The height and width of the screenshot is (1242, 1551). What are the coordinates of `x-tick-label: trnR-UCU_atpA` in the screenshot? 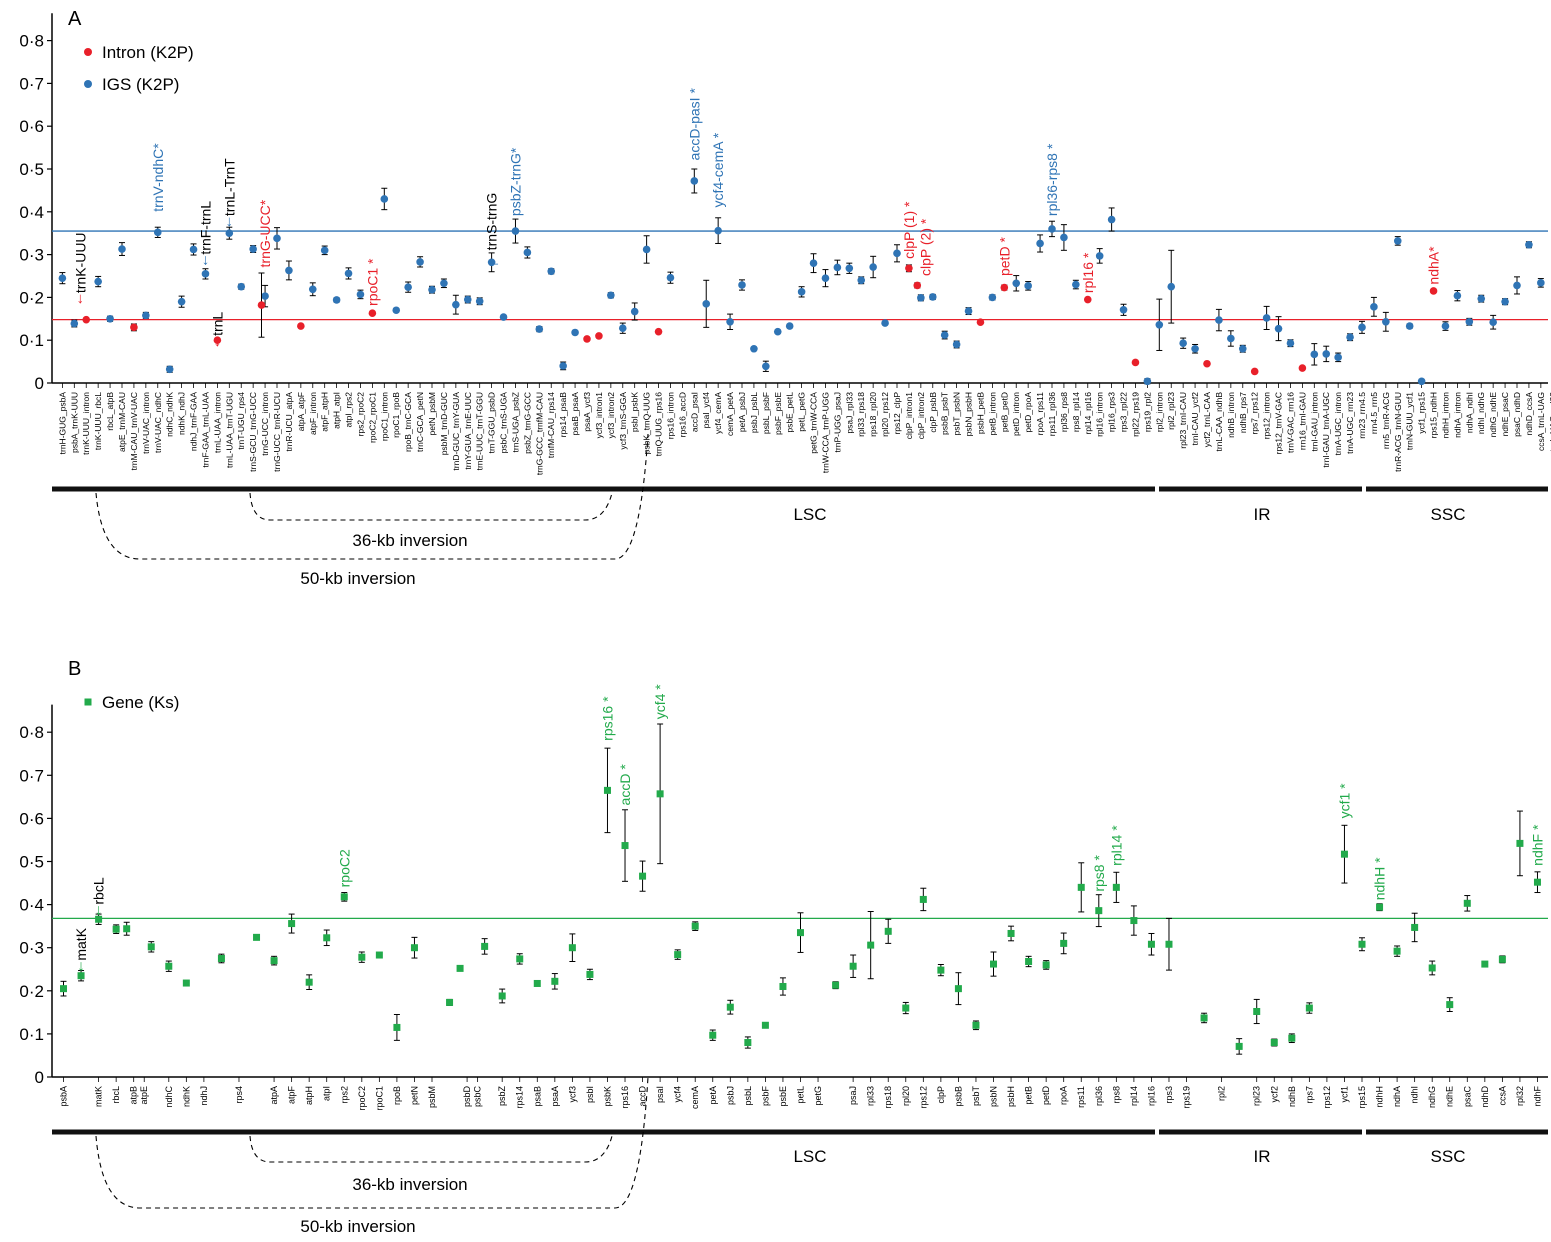 It's located at (289, 422).